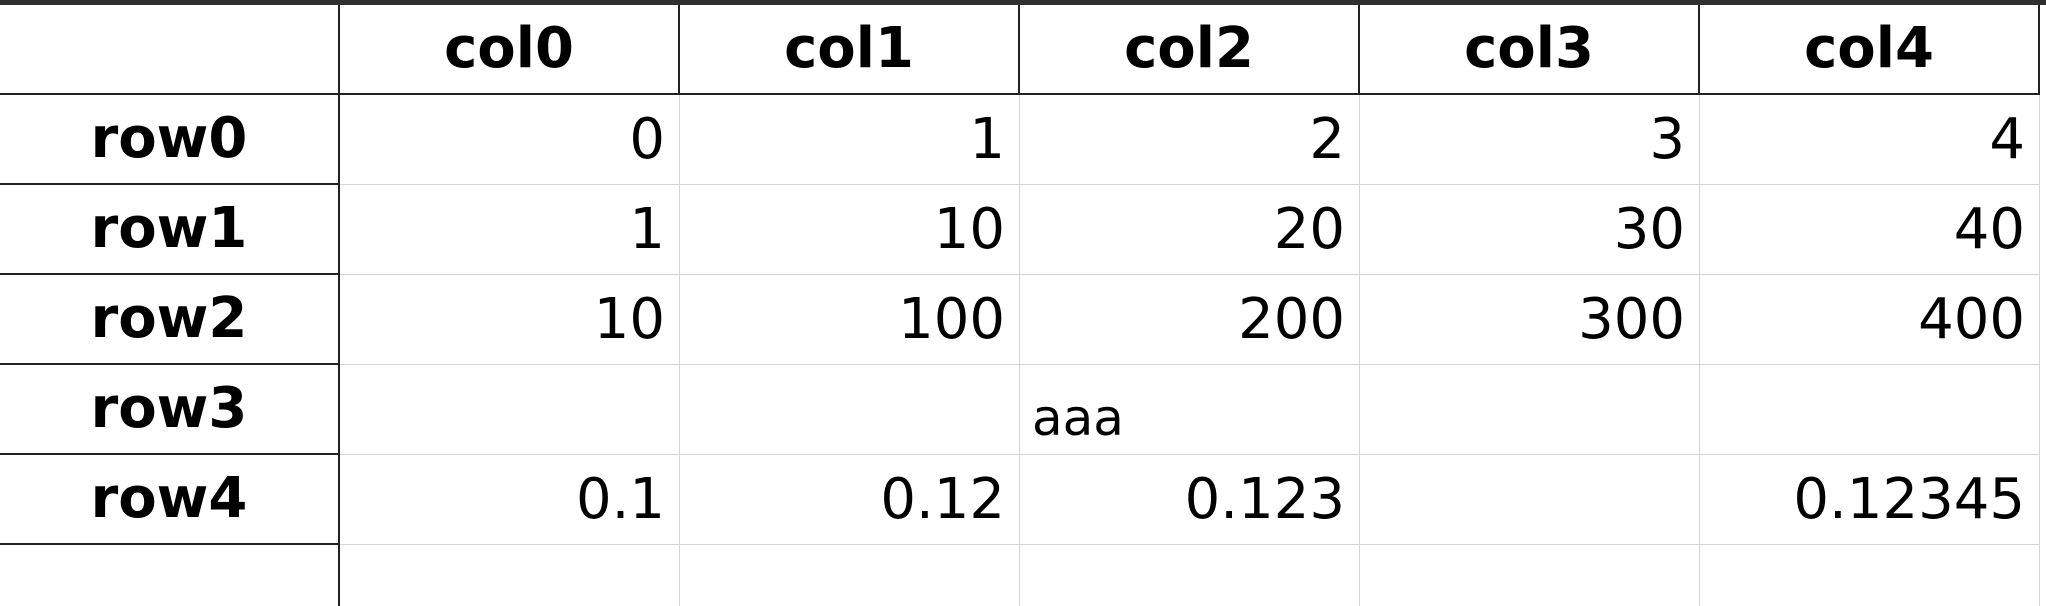 This screenshot has width=2046, height=606. What do you see at coordinates (510, 140) in the screenshot?
I see `cell-row0-col0: 0` at bounding box center [510, 140].